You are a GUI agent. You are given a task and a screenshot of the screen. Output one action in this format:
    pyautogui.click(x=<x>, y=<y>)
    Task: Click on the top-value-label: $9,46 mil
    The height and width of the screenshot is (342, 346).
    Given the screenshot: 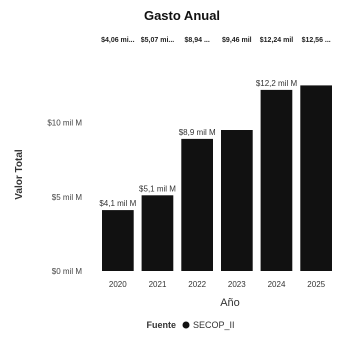 What is the action you would take?
    pyautogui.click(x=237, y=40)
    